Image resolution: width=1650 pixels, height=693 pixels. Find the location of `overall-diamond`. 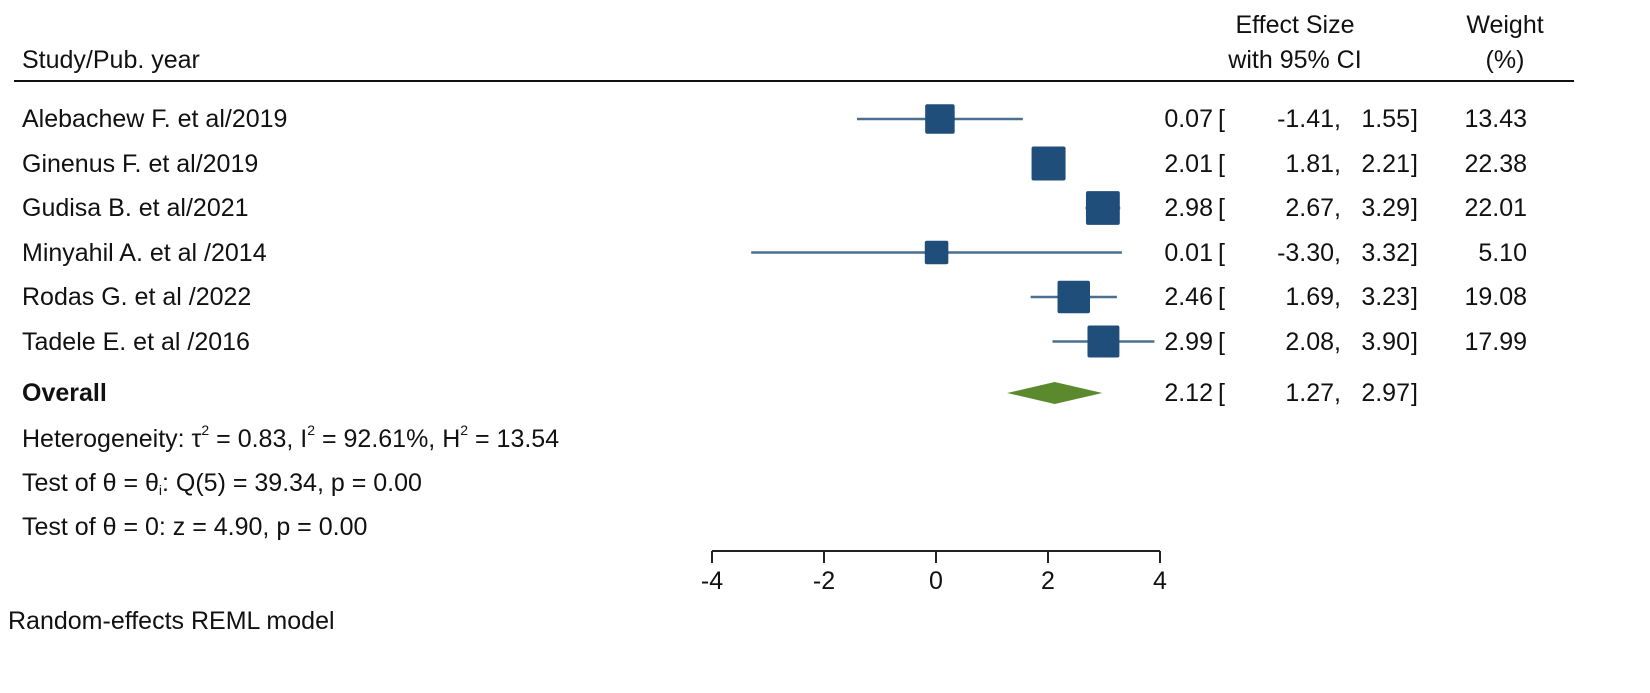

overall-diamond is located at coordinates (1055, 393).